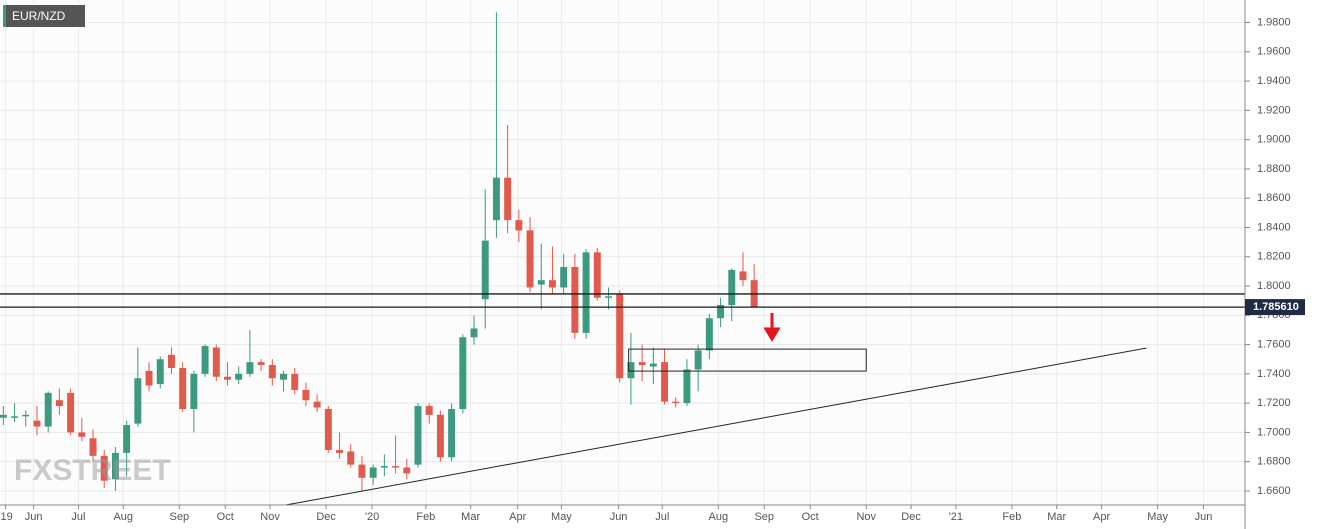 Image resolution: width=1323 pixels, height=529 pixels. I want to click on price-tag-label: 1.785610, so click(1276, 307).